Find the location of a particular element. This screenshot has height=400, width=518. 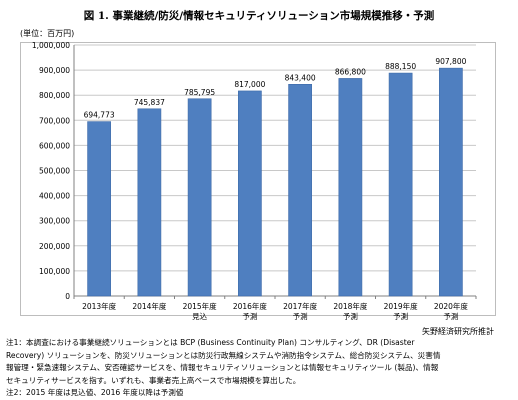

y-tick-label: 600,000 is located at coordinates (54, 145).